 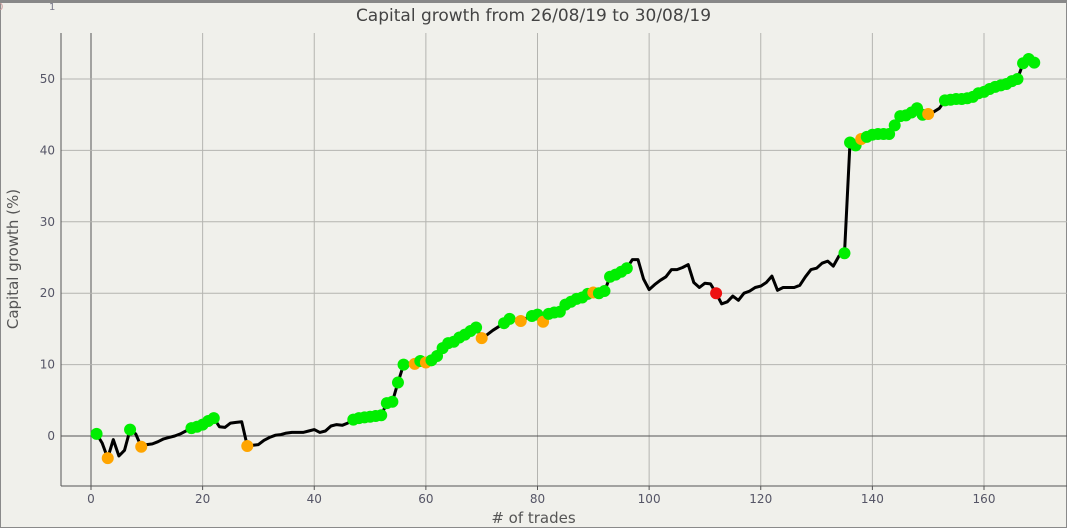 I want to click on x-tick-label: 80, so click(x=537, y=499).